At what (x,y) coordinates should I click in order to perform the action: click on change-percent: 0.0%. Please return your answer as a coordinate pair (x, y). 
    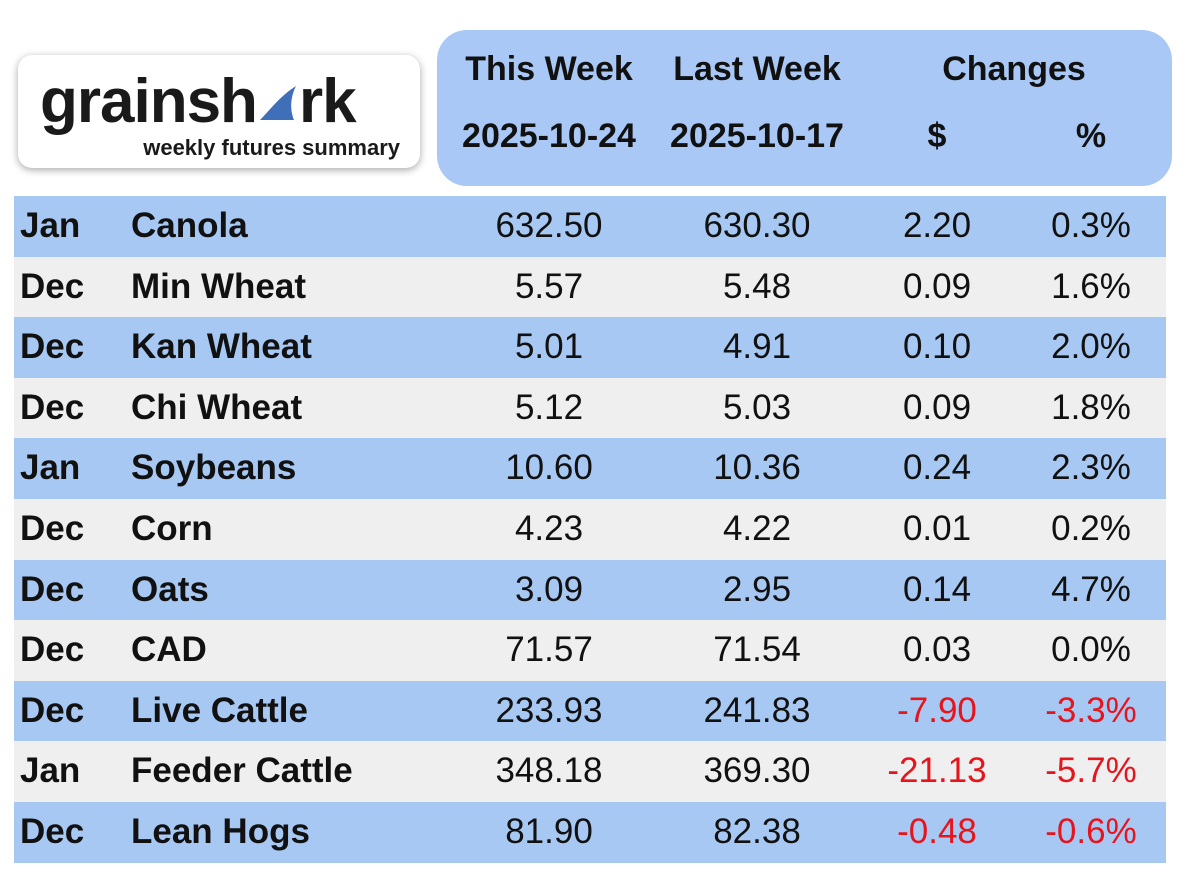
    Looking at the image, I should click on (1091, 650).